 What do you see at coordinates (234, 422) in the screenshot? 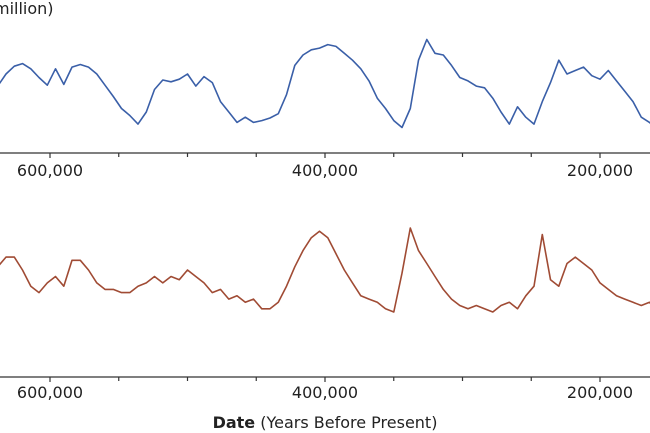
I see `x-axis-title-bold: Date` at bounding box center [234, 422].